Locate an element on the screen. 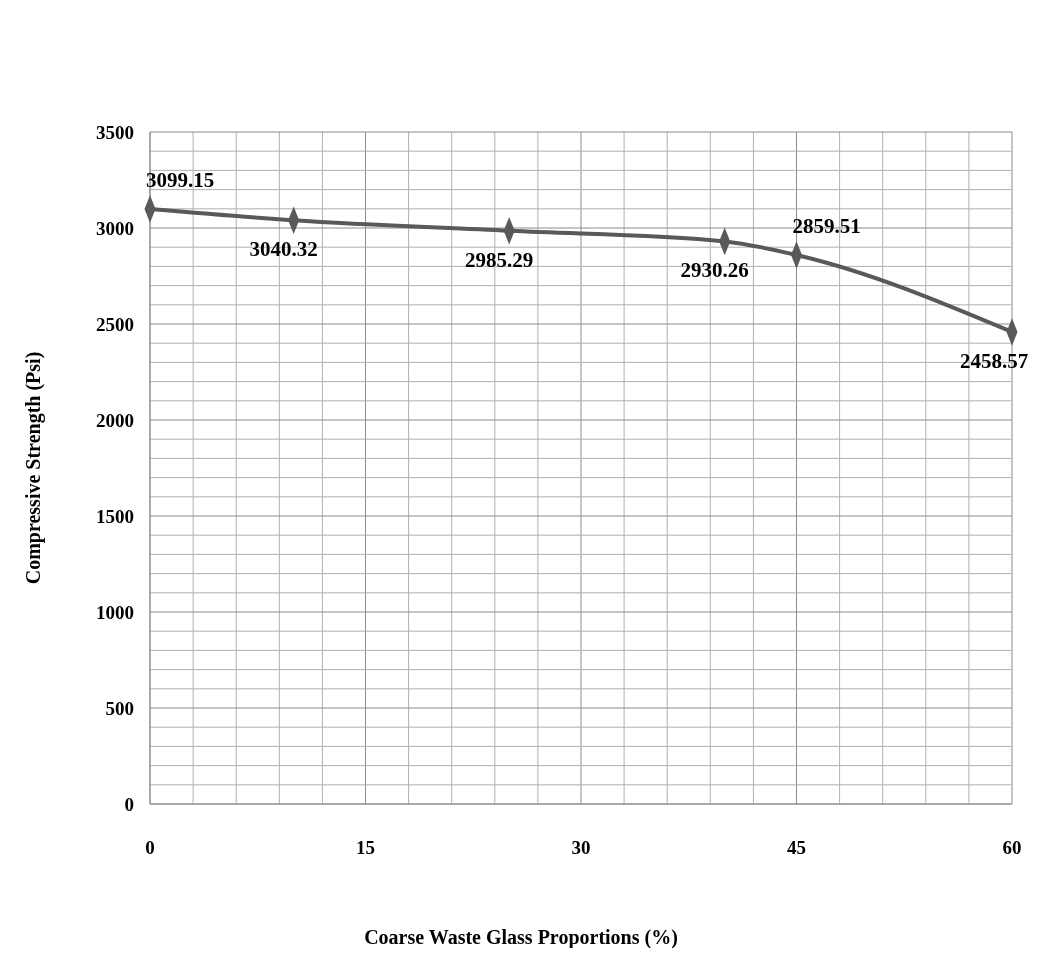  x-tick-label: 15 is located at coordinates (365, 847).